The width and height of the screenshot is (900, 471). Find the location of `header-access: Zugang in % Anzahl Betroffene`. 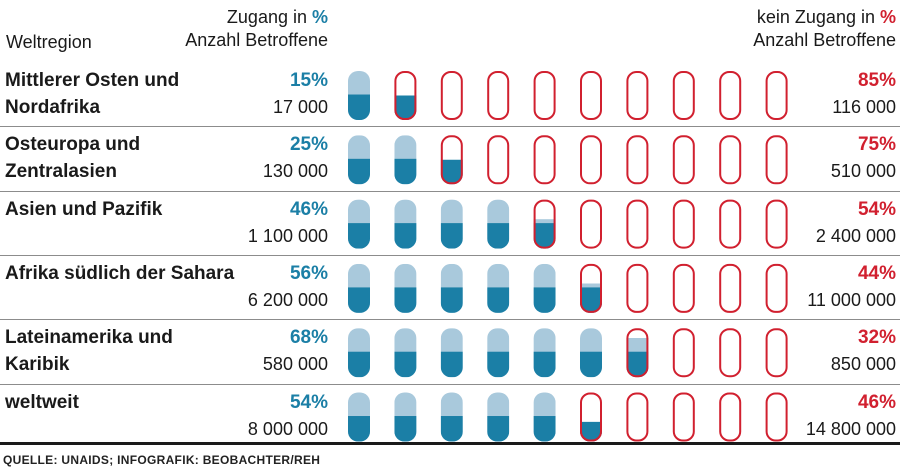

header-access: Zugang in % Anzahl Betroffene is located at coordinates (256, 29).